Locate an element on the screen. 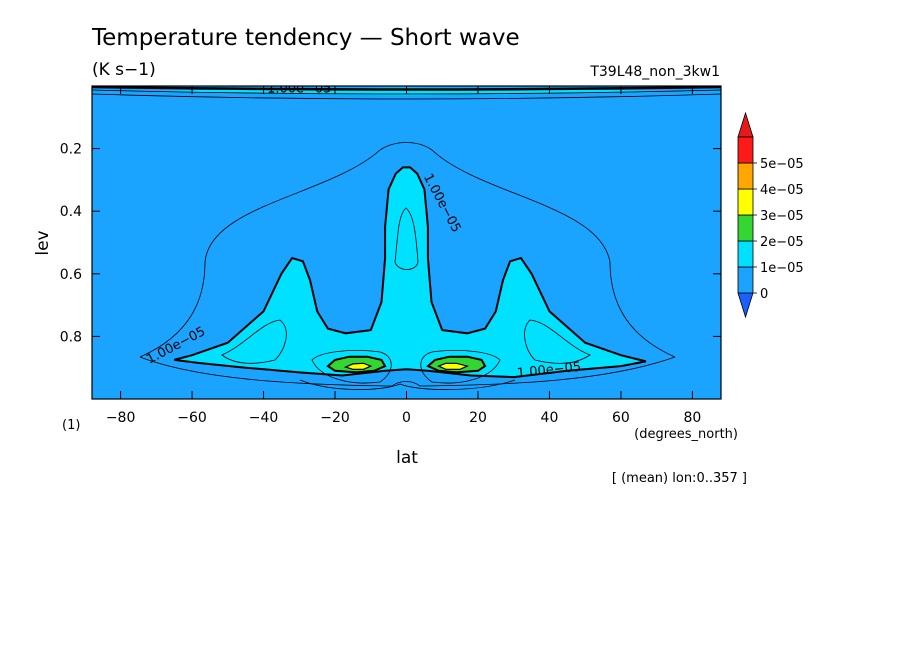 This screenshot has height=654, width=904. footer-note: [ (mean) lon:0..357 ] is located at coordinates (679, 478).